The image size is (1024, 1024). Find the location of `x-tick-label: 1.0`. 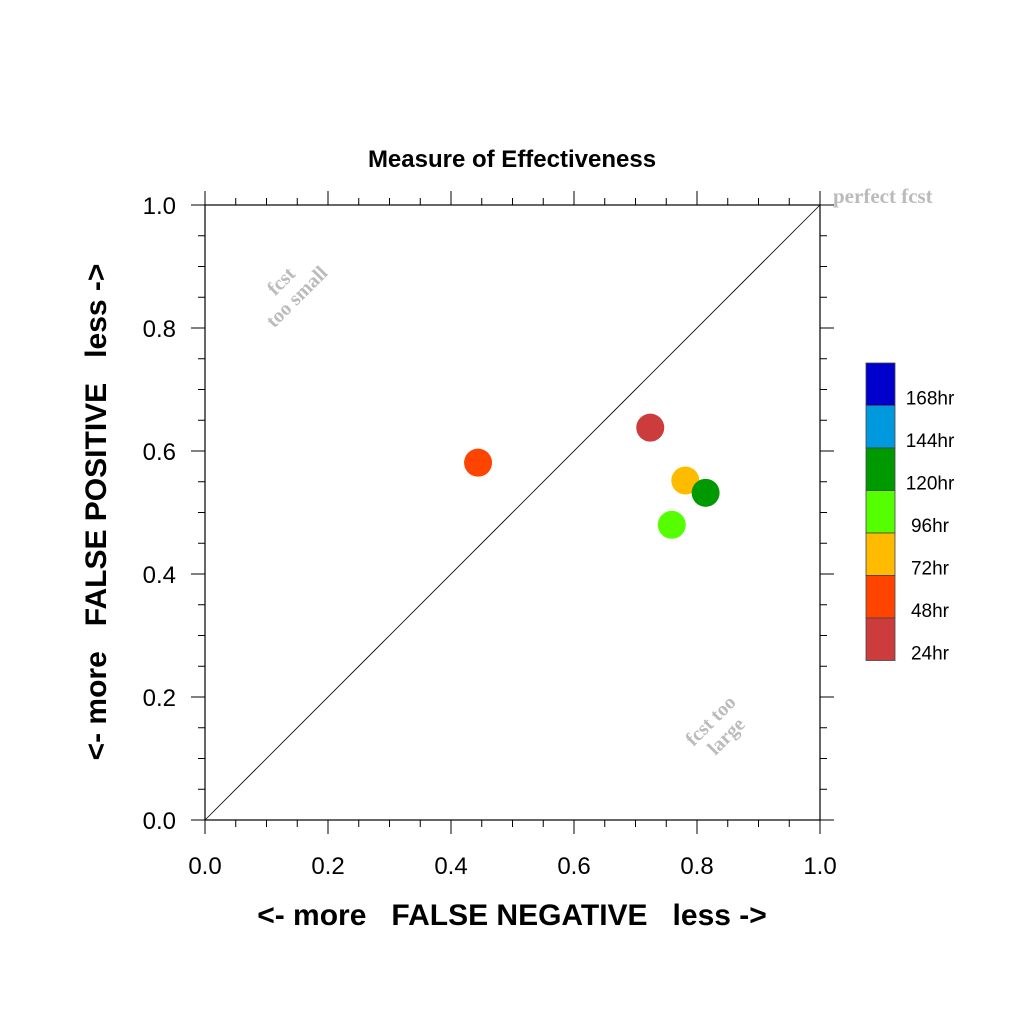

x-tick-label: 1.0 is located at coordinates (819, 866).